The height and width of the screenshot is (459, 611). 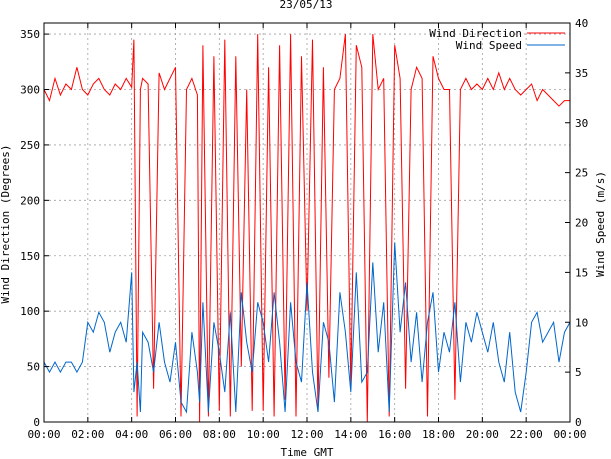 What do you see at coordinates (578, 372) in the screenshot?
I see `y2-tick-label: 5` at bounding box center [578, 372].